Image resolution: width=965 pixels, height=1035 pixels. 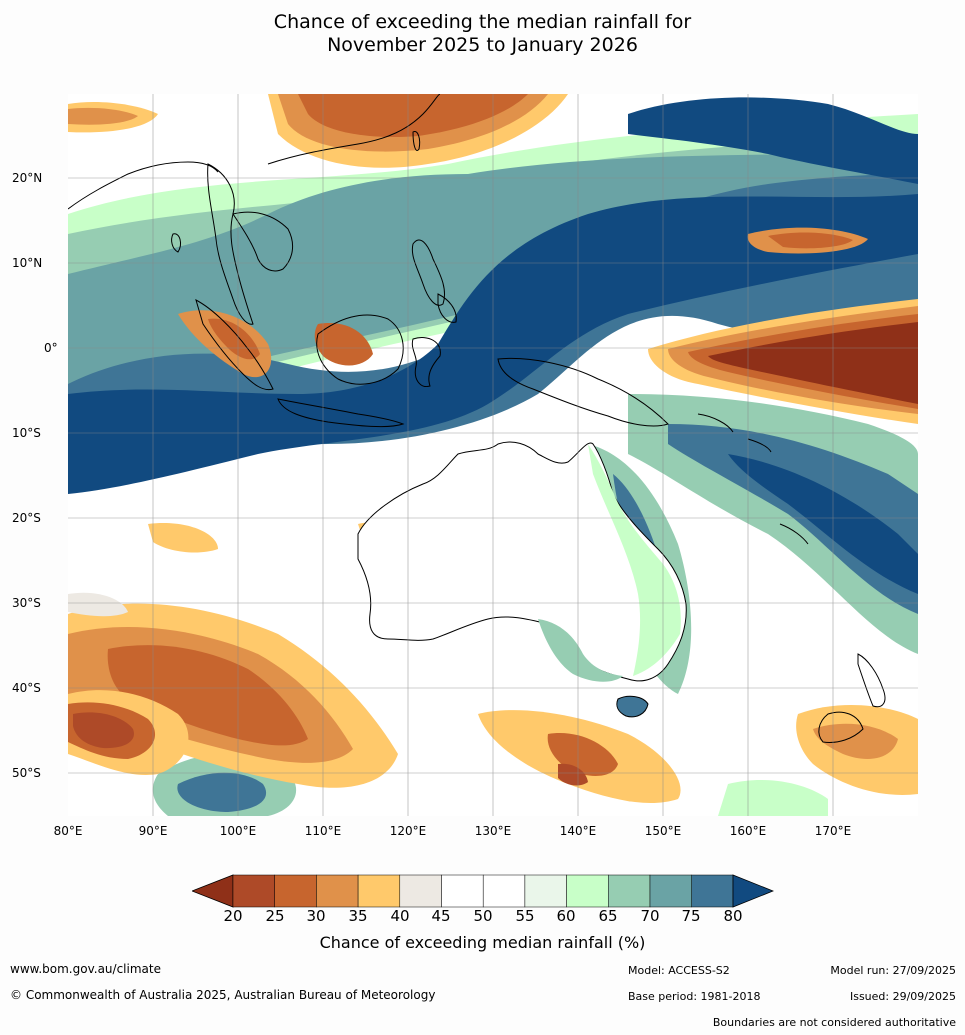 I want to click on lon-label-110e: 110°E, so click(x=323, y=831).